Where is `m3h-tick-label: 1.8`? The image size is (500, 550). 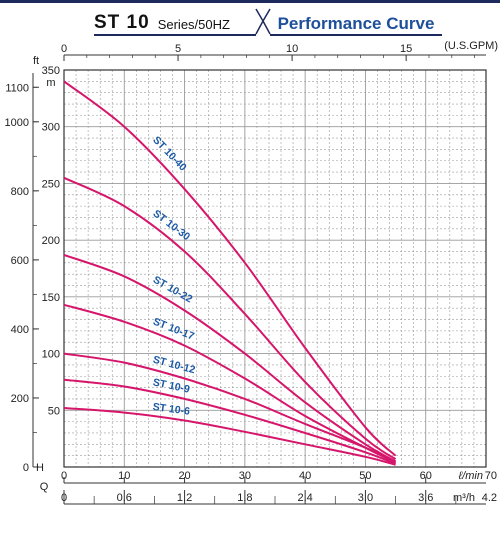 m3h-tick-label: 1.8 is located at coordinates (244, 498).